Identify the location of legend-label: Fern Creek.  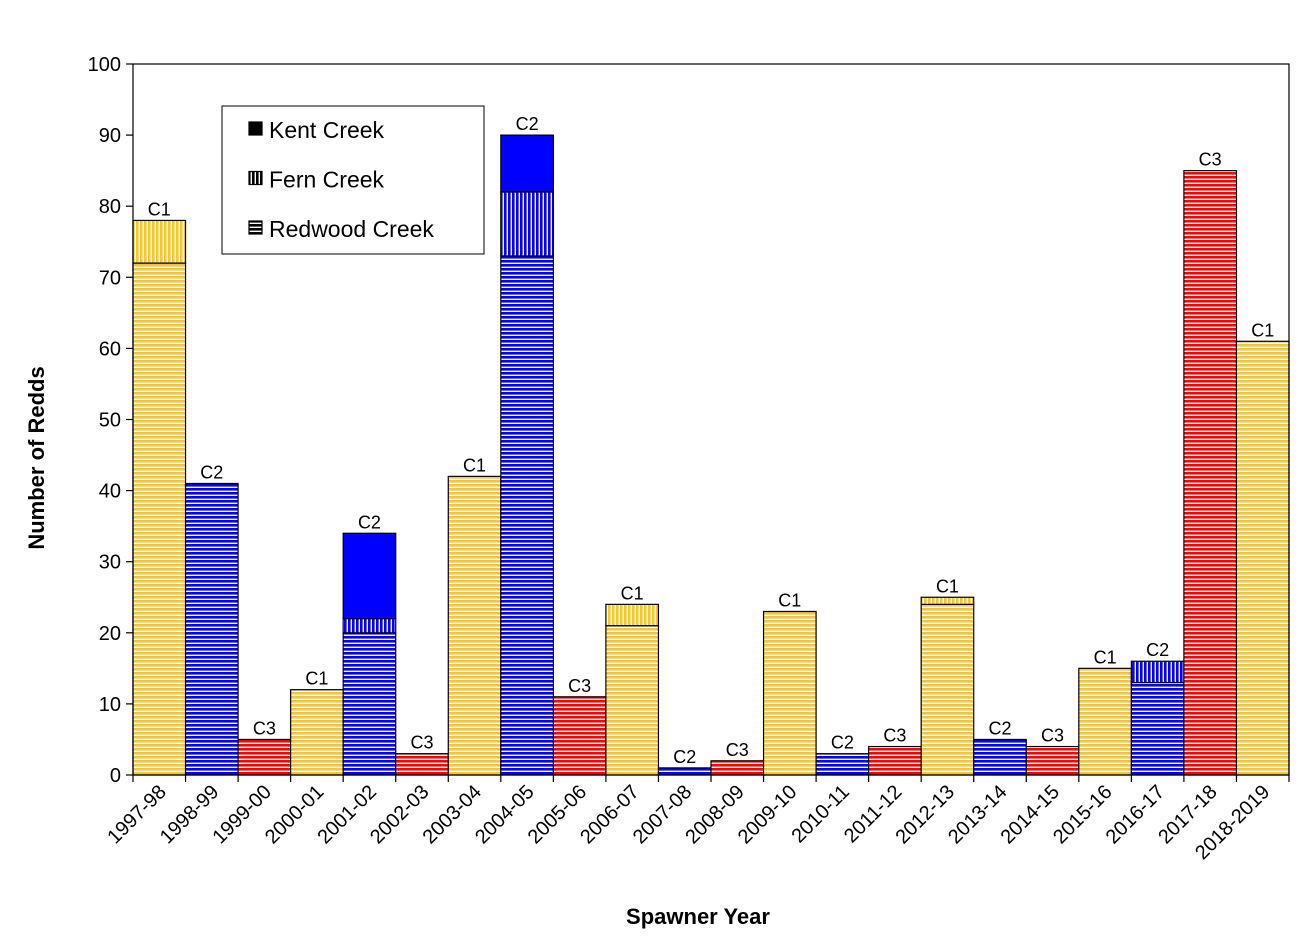
(327, 180).